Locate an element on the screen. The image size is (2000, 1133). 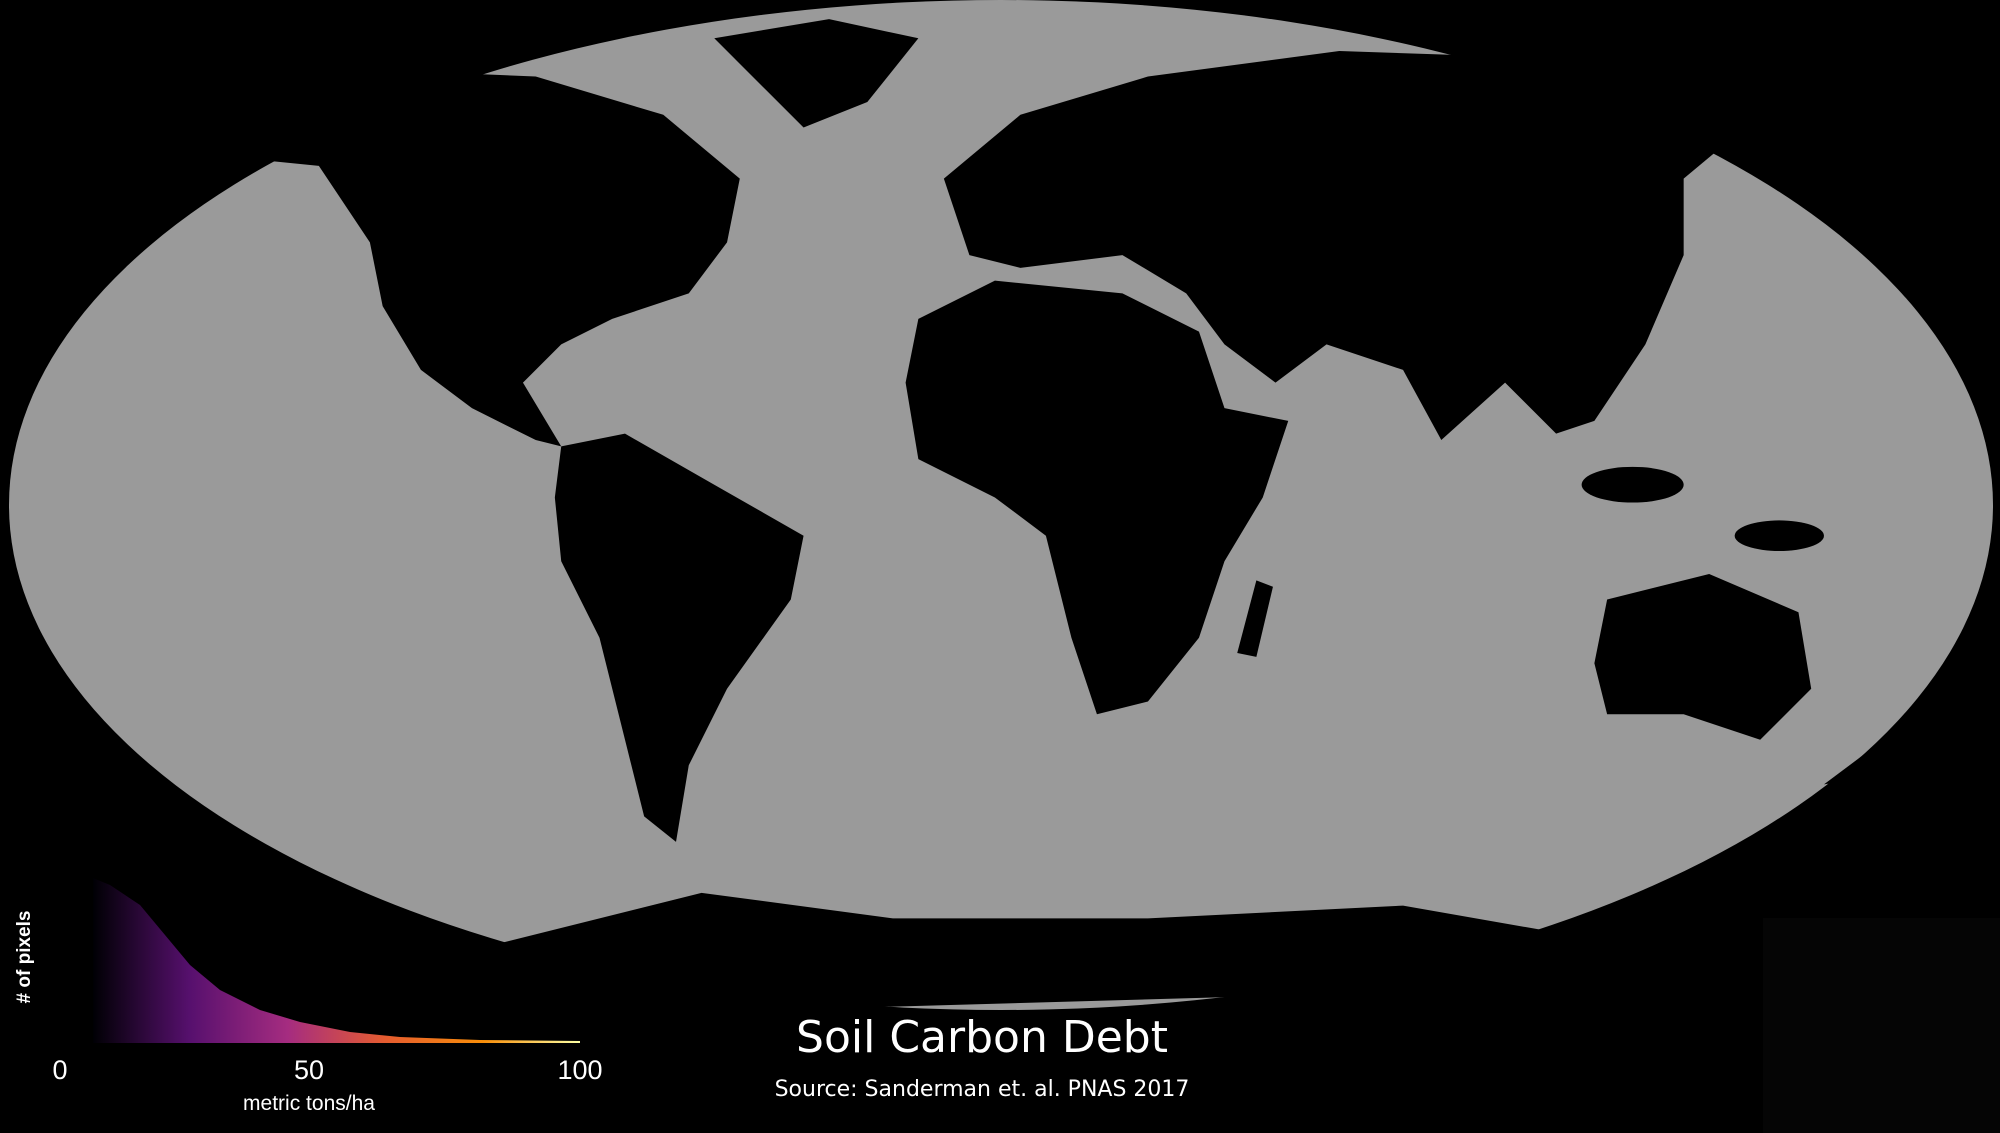
legend-tick-100: 100 is located at coordinates (580, 1070).